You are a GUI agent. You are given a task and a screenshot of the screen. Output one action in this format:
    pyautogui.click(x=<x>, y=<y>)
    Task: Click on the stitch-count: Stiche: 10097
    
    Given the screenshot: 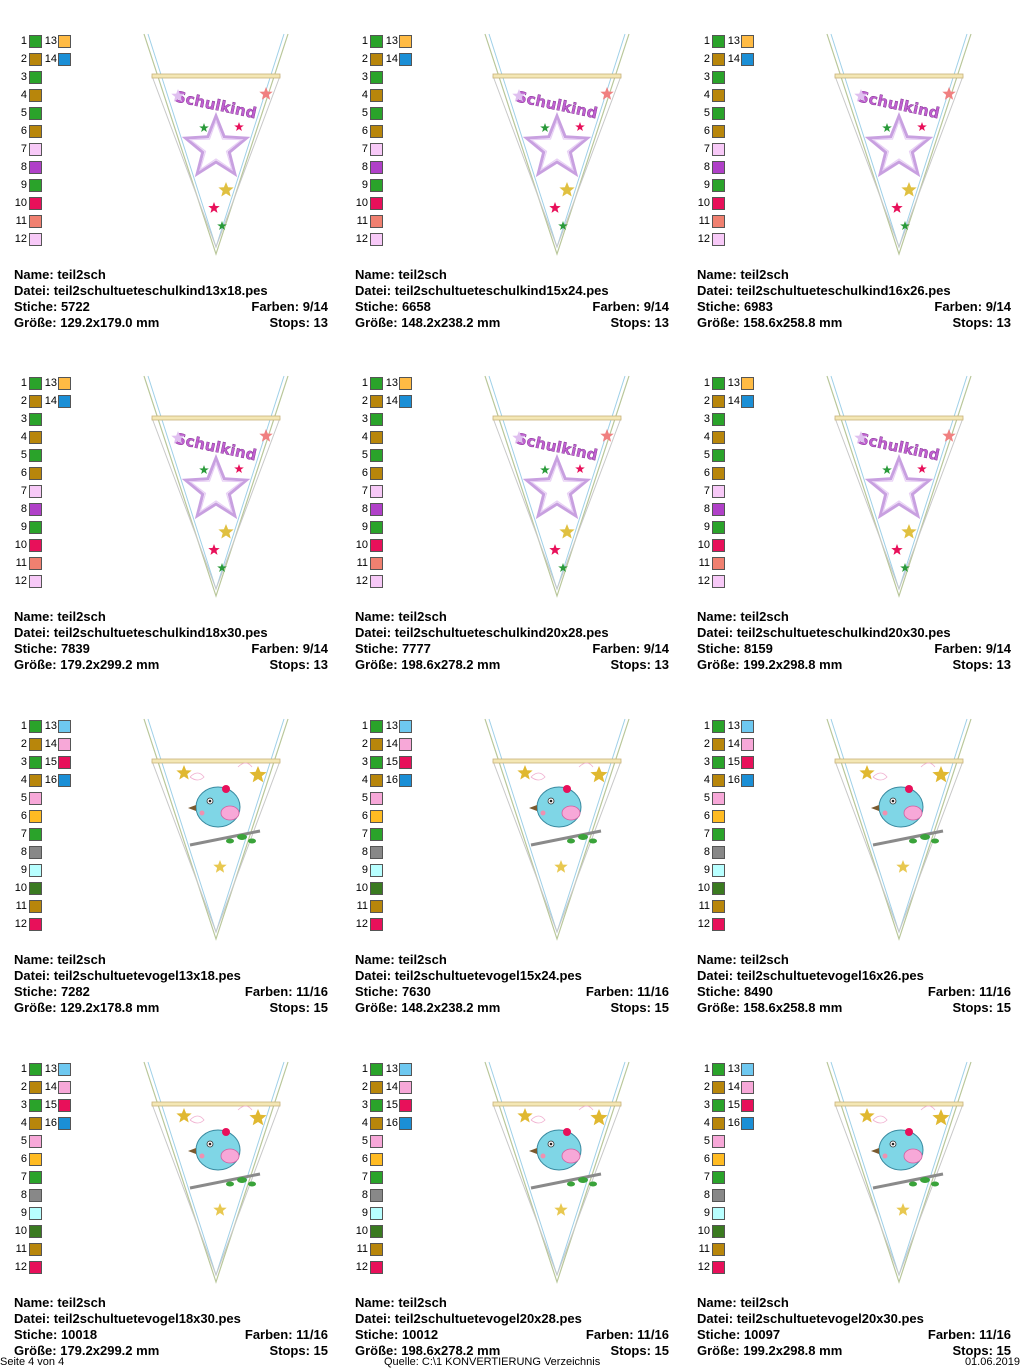 What is the action you would take?
    pyautogui.click(x=739, y=1334)
    